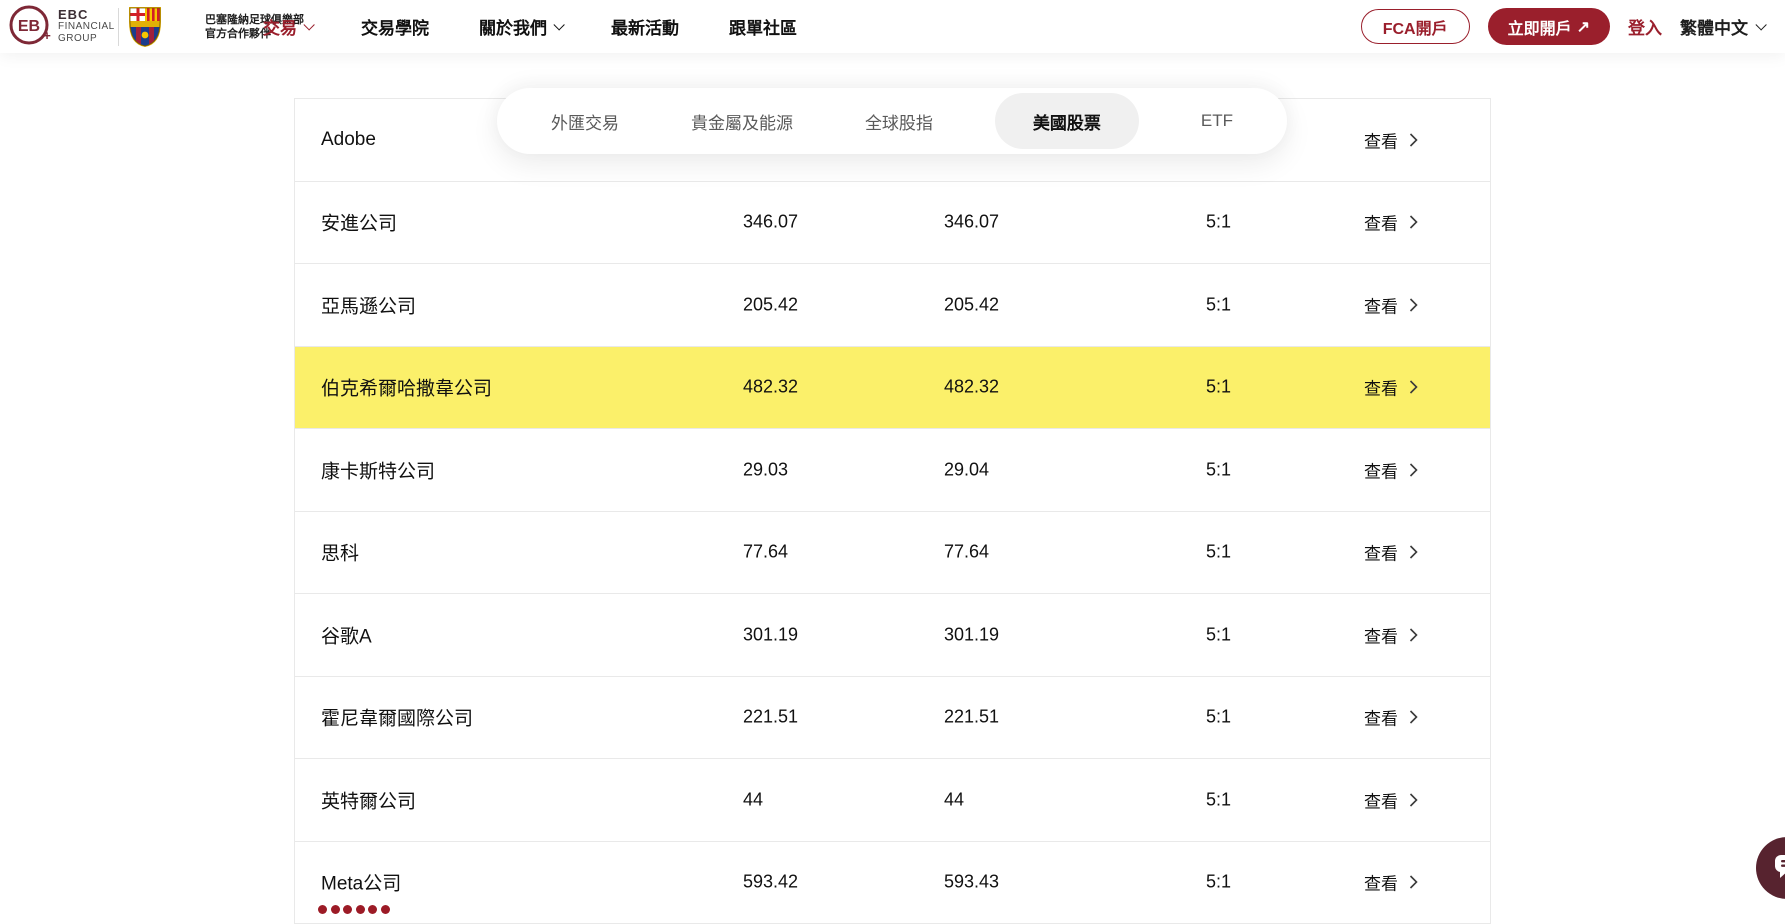  I want to click on nav-item-label: 關於我們, so click(513, 28).